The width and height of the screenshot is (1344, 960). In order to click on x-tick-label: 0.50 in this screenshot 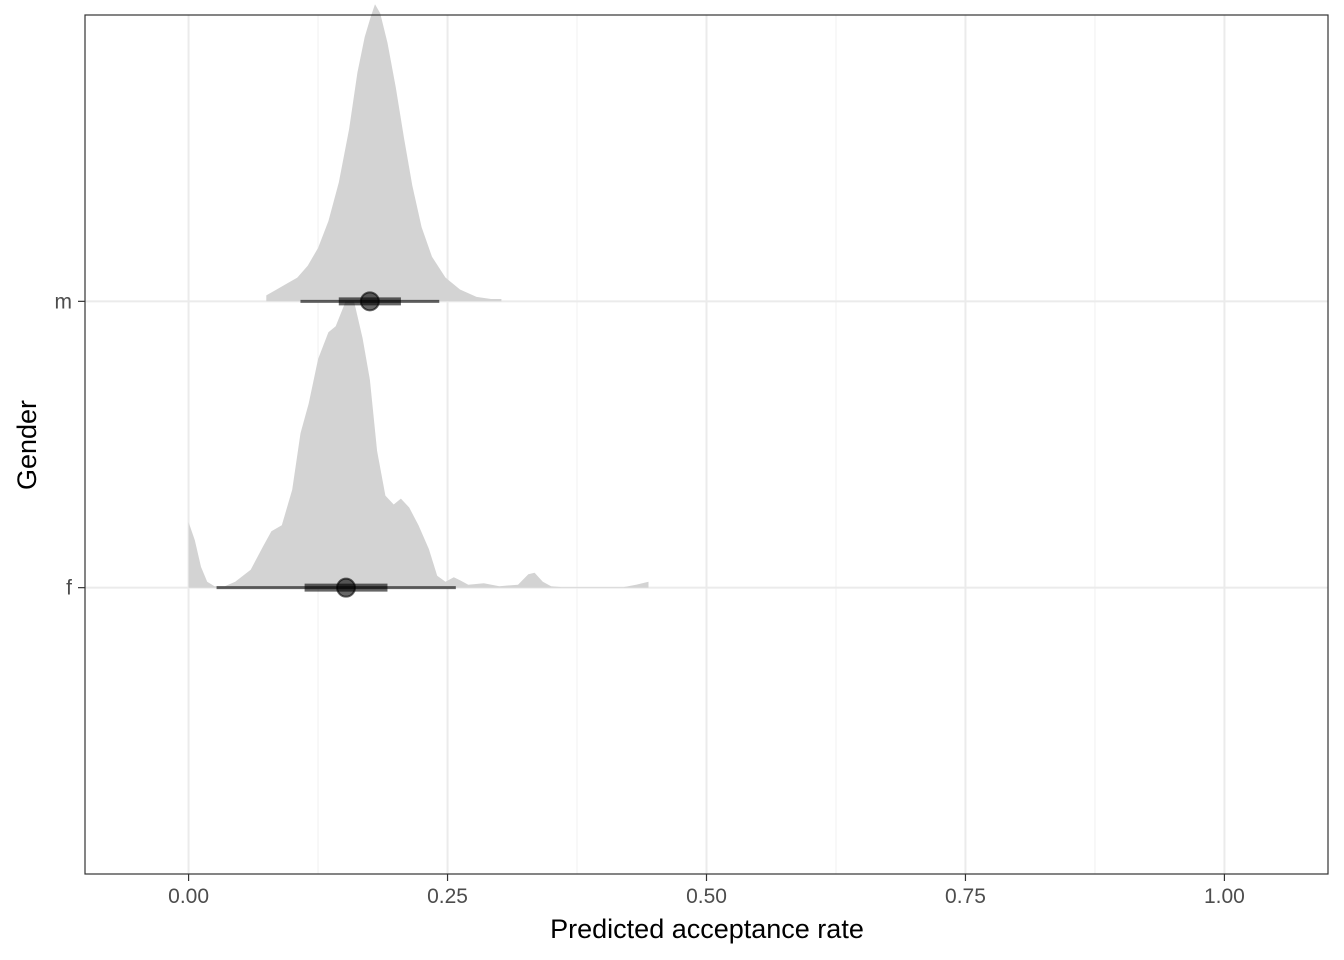, I will do `click(706, 896)`.